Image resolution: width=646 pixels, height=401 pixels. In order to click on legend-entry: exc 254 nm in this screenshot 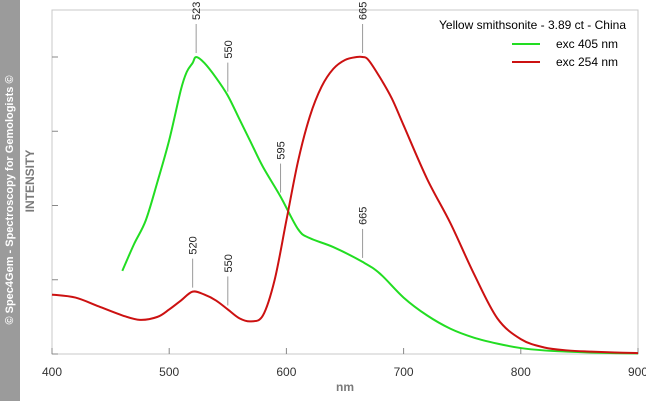, I will do `click(587, 62)`.